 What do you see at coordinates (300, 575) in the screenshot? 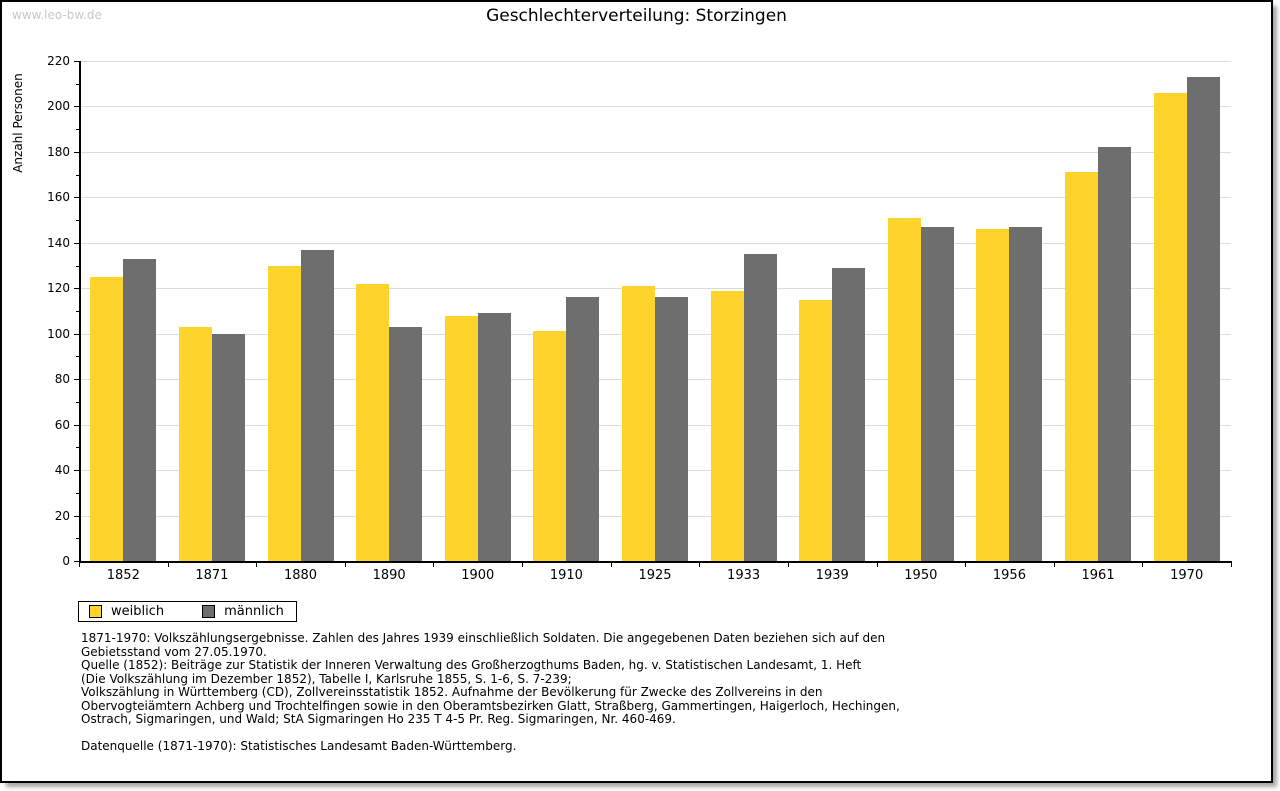
I see `x-tick-label-1880: 1880` at bounding box center [300, 575].